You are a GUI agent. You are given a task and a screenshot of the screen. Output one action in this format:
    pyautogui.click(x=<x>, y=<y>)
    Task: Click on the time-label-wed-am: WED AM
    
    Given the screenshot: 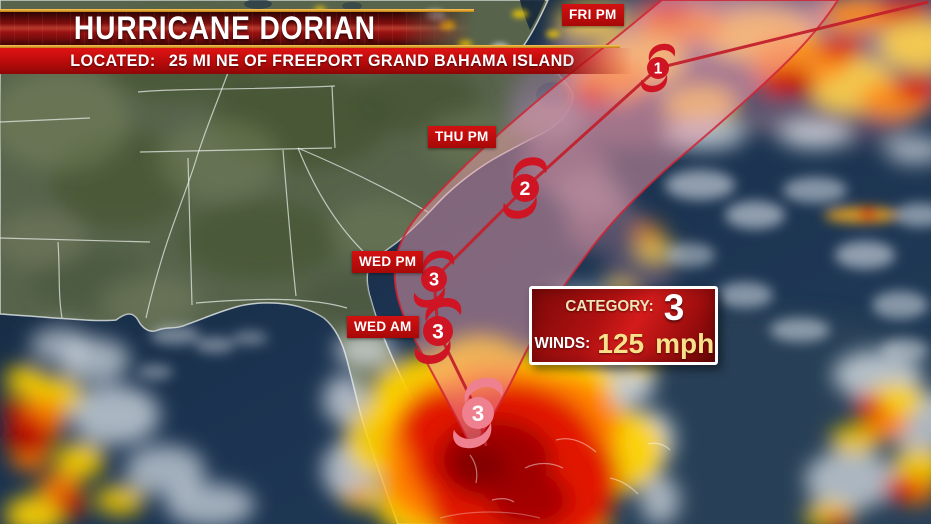 What is the action you would take?
    pyautogui.click(x=383, y=327)
    